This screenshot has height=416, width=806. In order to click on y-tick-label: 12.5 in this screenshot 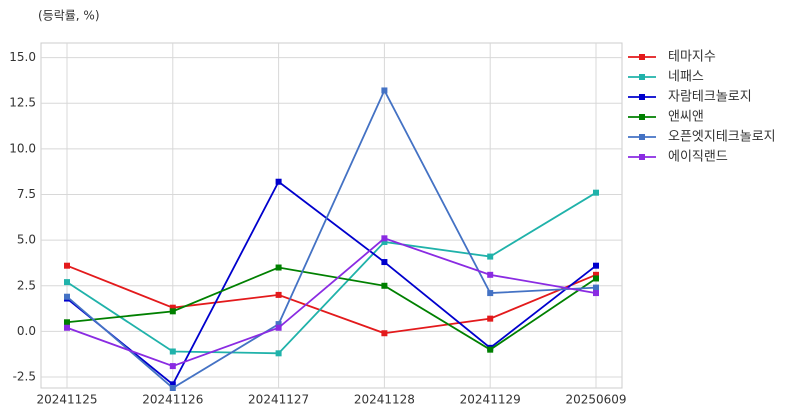, I will do `click(22, 103)`.